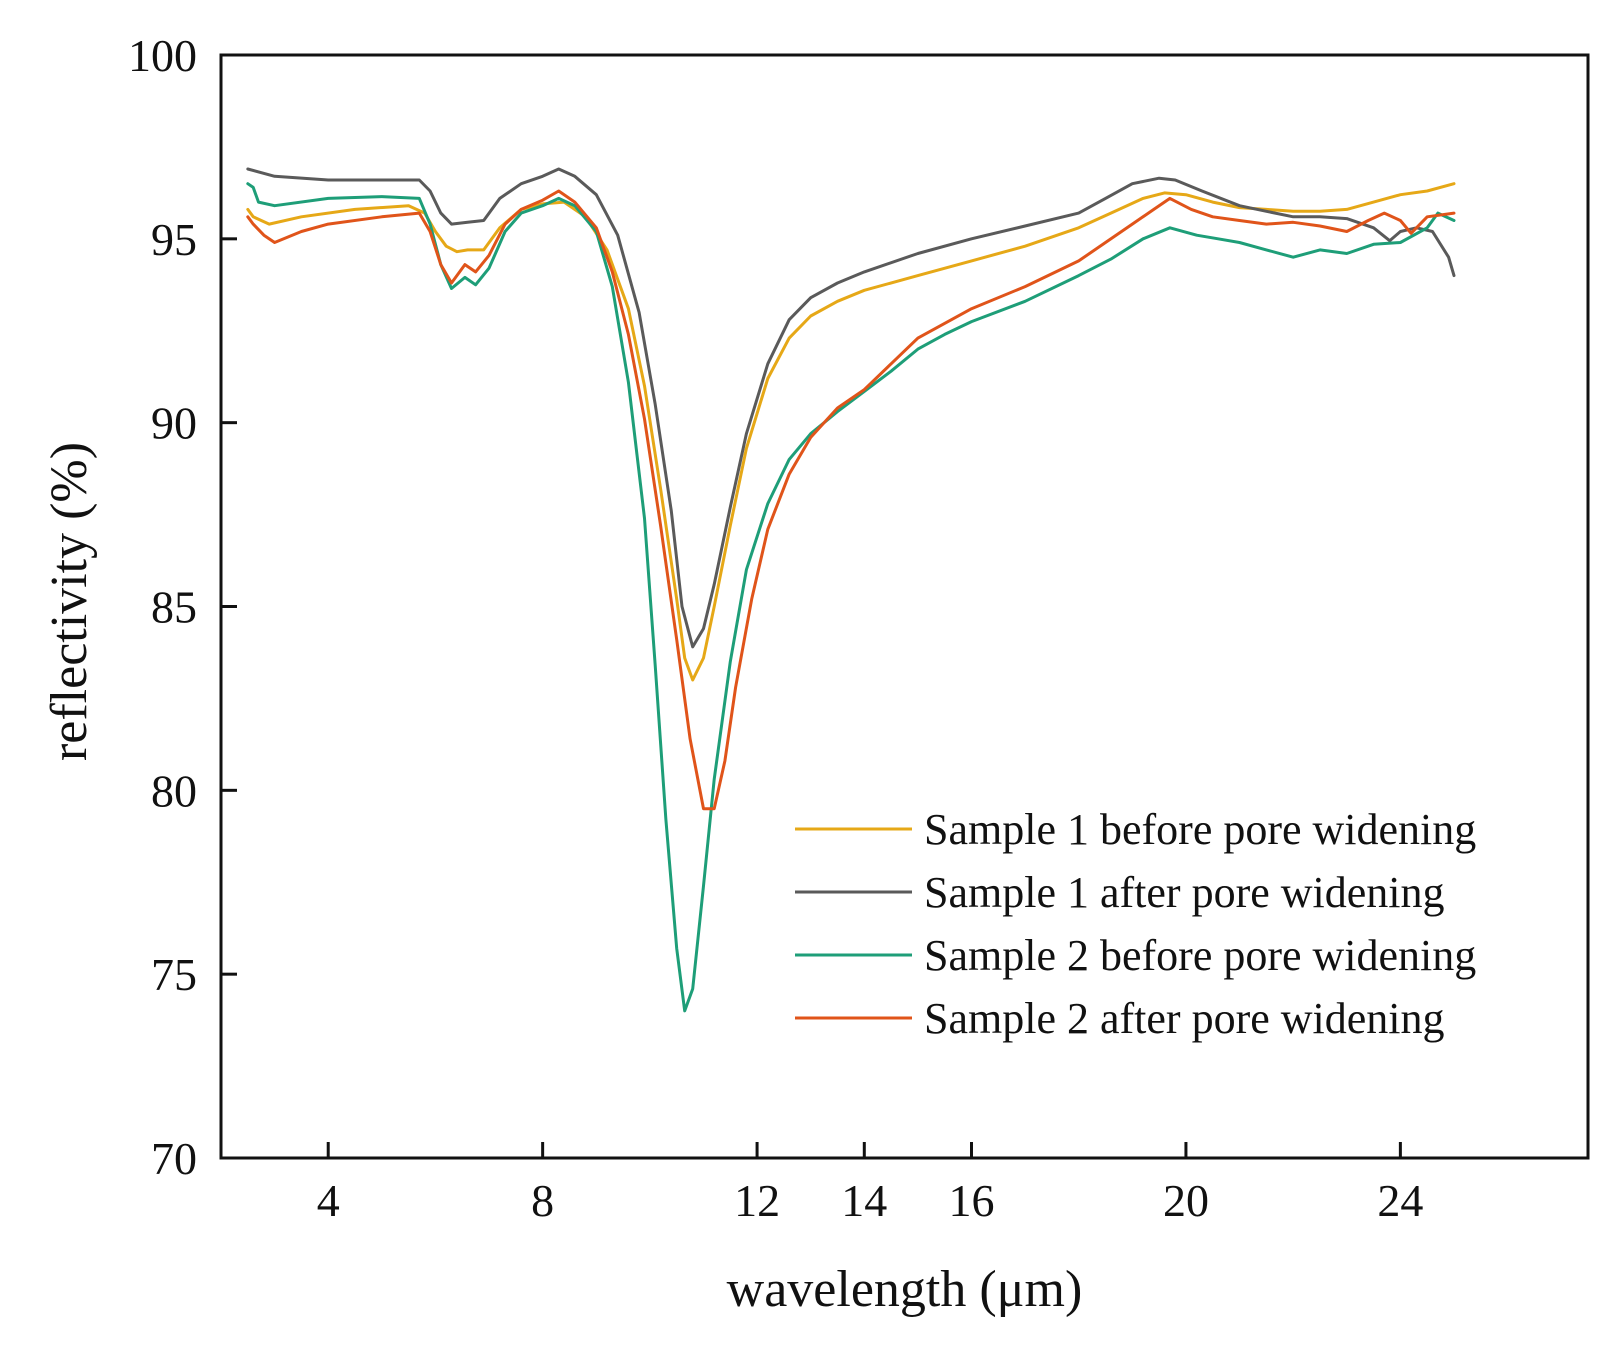 The image size is (1615, 1359). I want to click on y-tick-label: 90, so click(174, 423).